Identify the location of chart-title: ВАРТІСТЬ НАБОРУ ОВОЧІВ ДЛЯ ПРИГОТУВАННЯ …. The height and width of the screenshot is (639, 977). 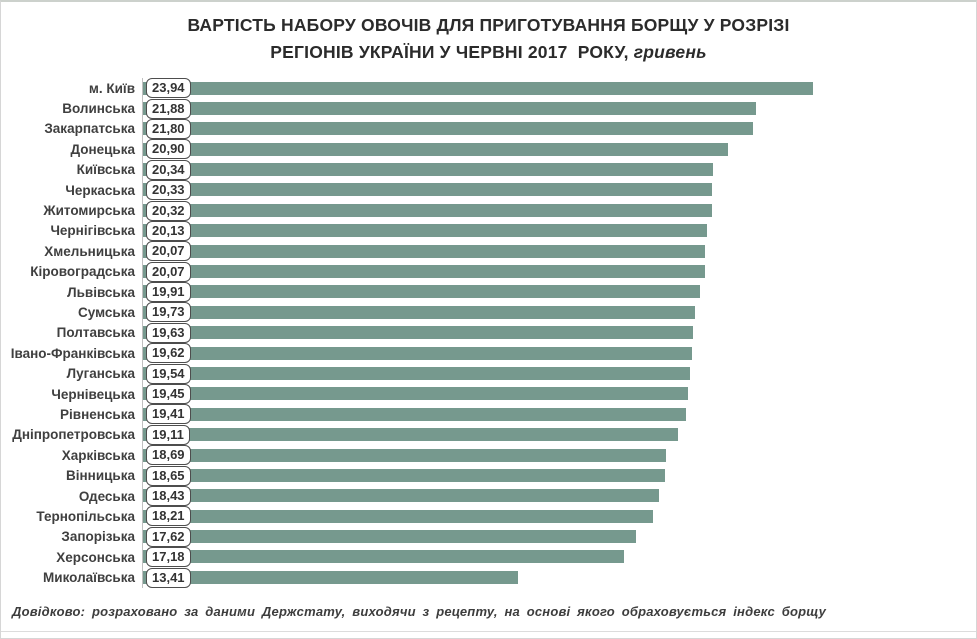
(488, 34).